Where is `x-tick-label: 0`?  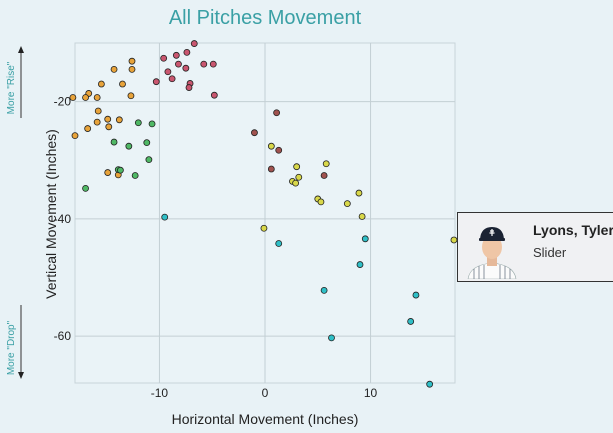 x-tick-label: 0 is located at coordinates (265, 393).